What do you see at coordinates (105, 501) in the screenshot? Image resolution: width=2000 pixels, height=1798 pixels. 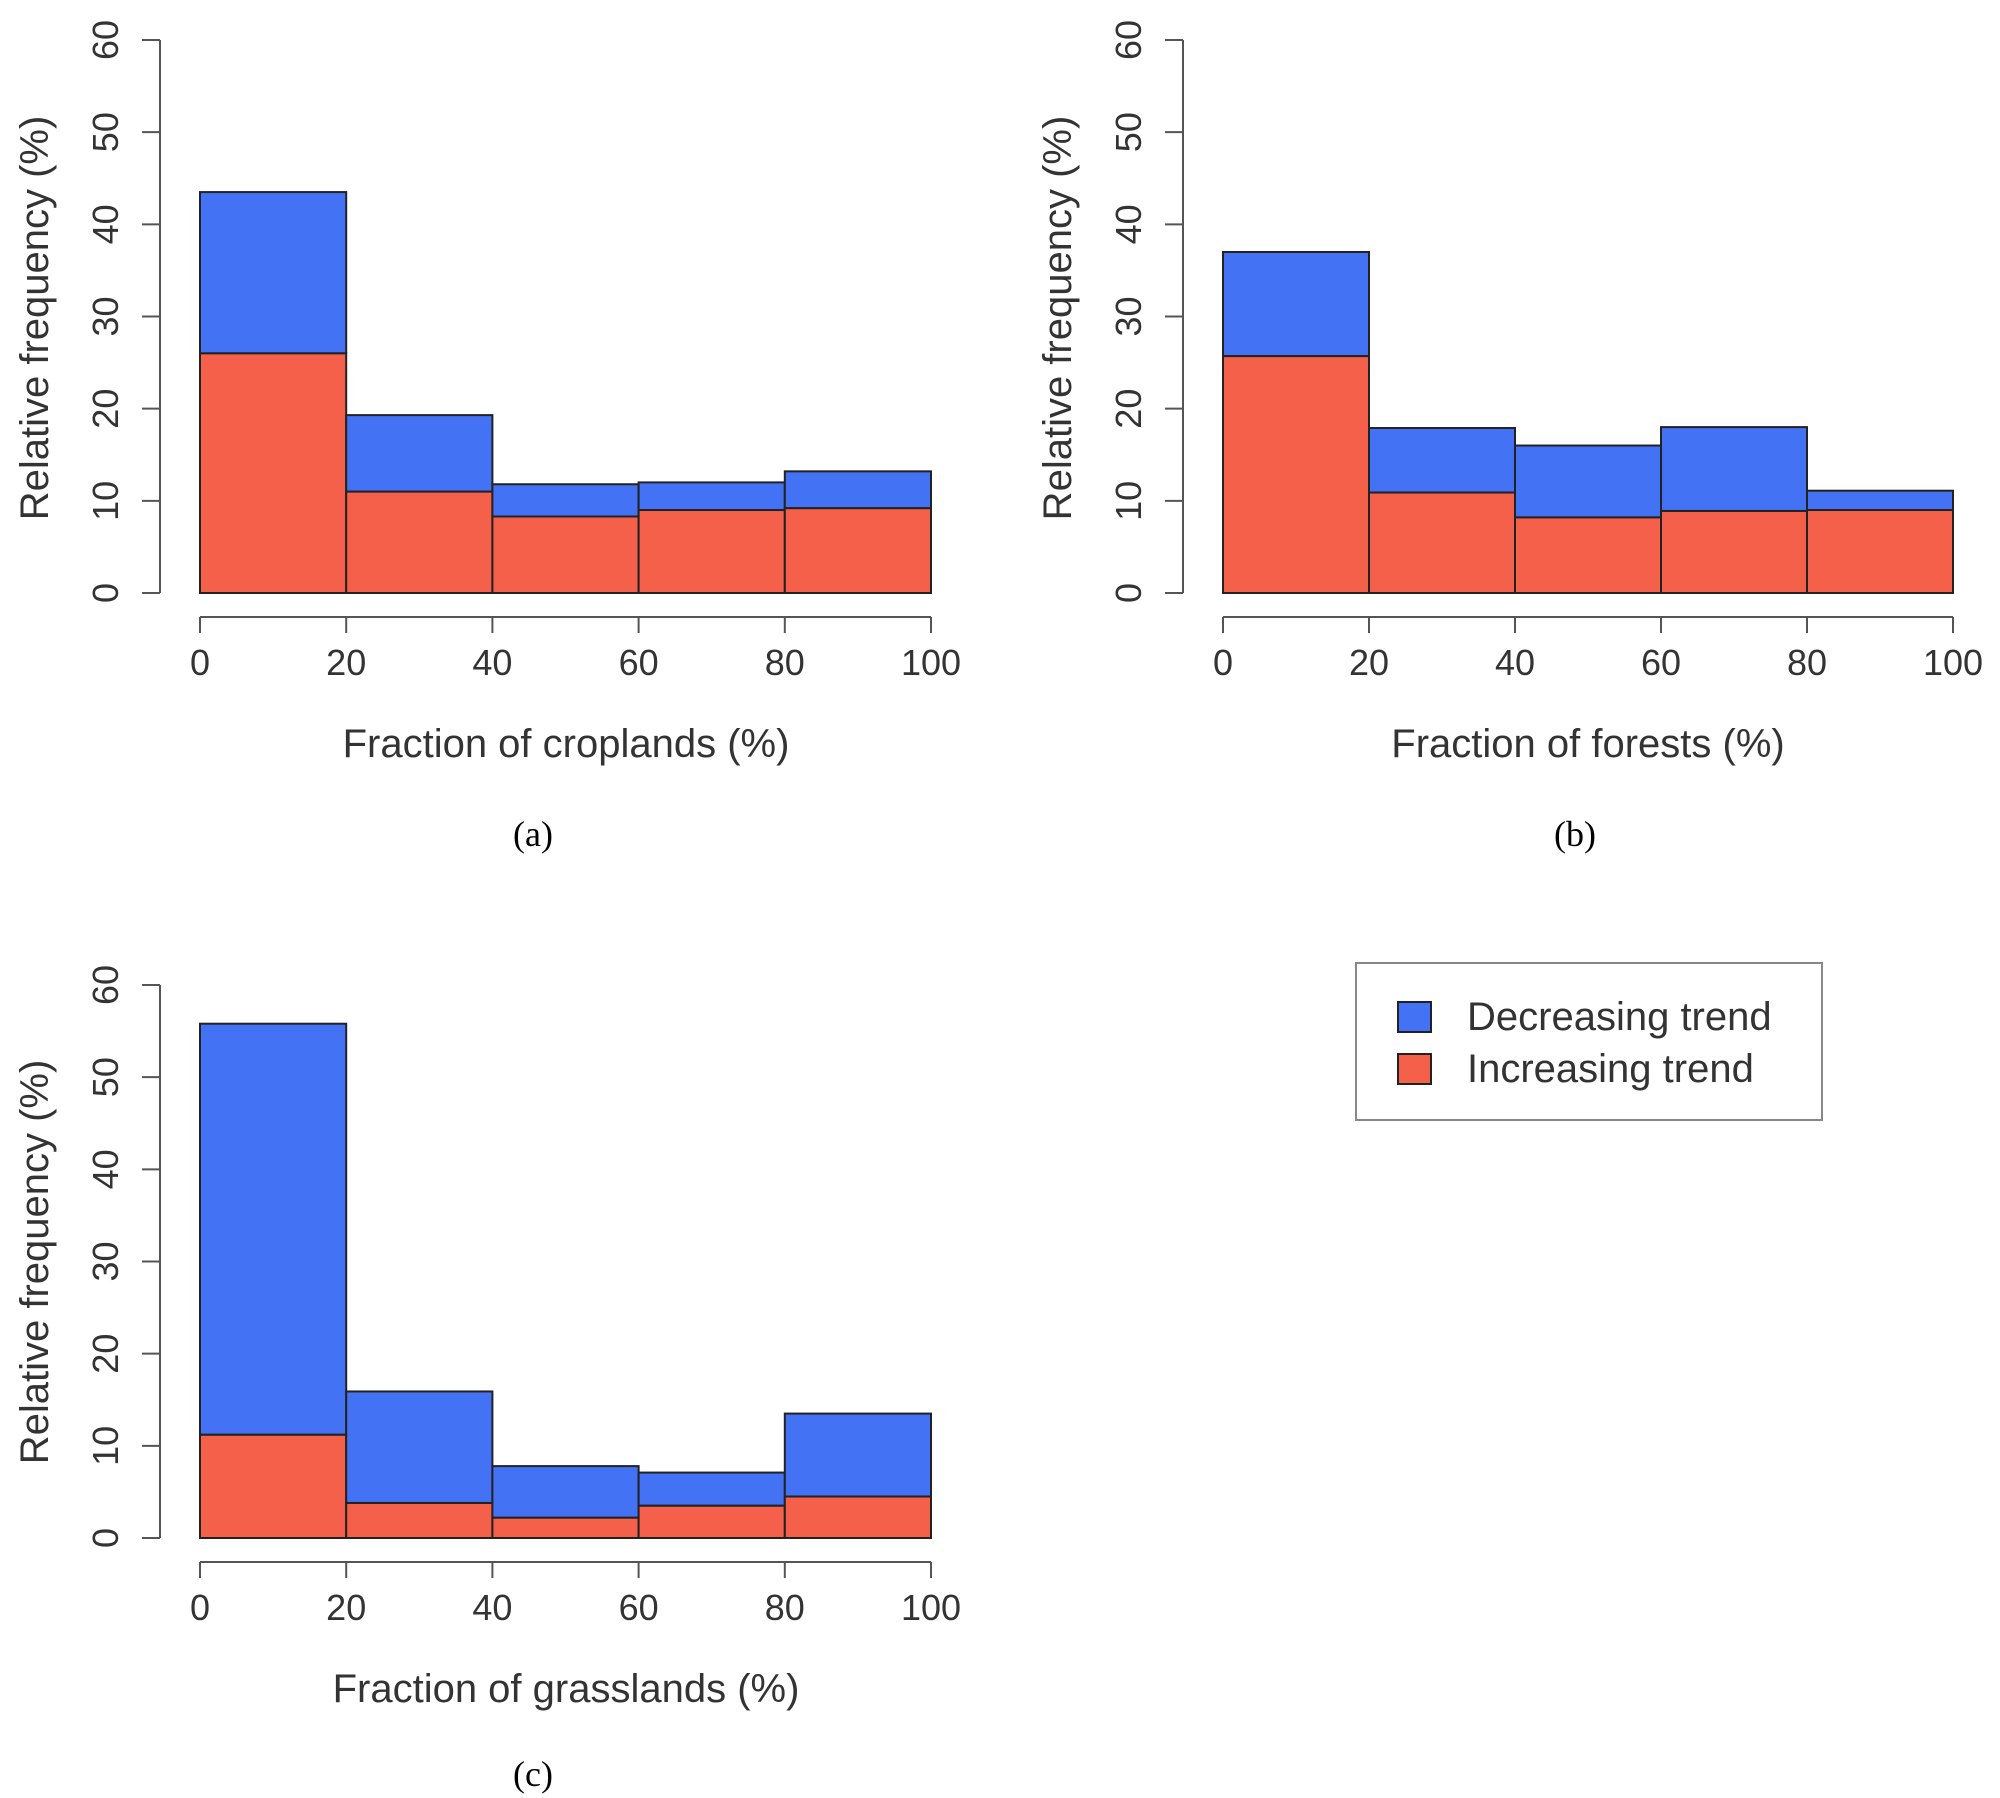 I see `panel-a-y-tick-label-1: 10` at bounding box center [105, 501].